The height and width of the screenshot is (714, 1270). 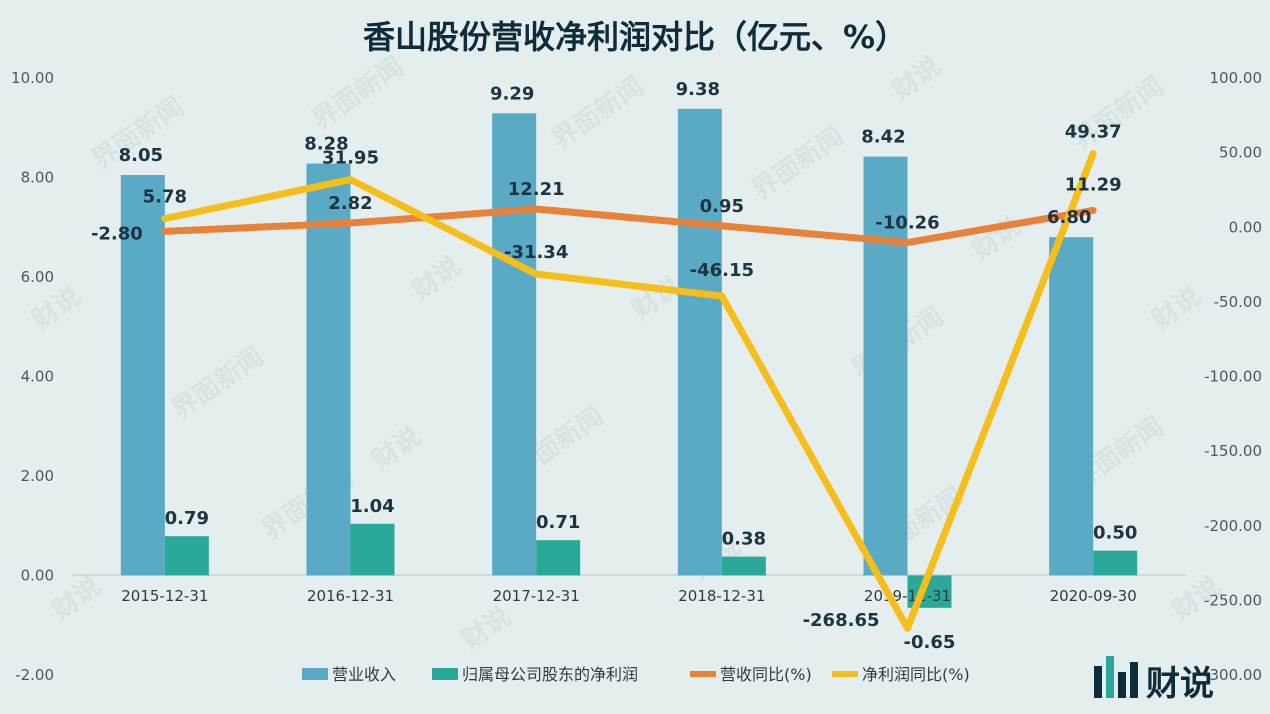 I want to click on revenue-yoy-label: 2.82, so click(x=350, y=203).